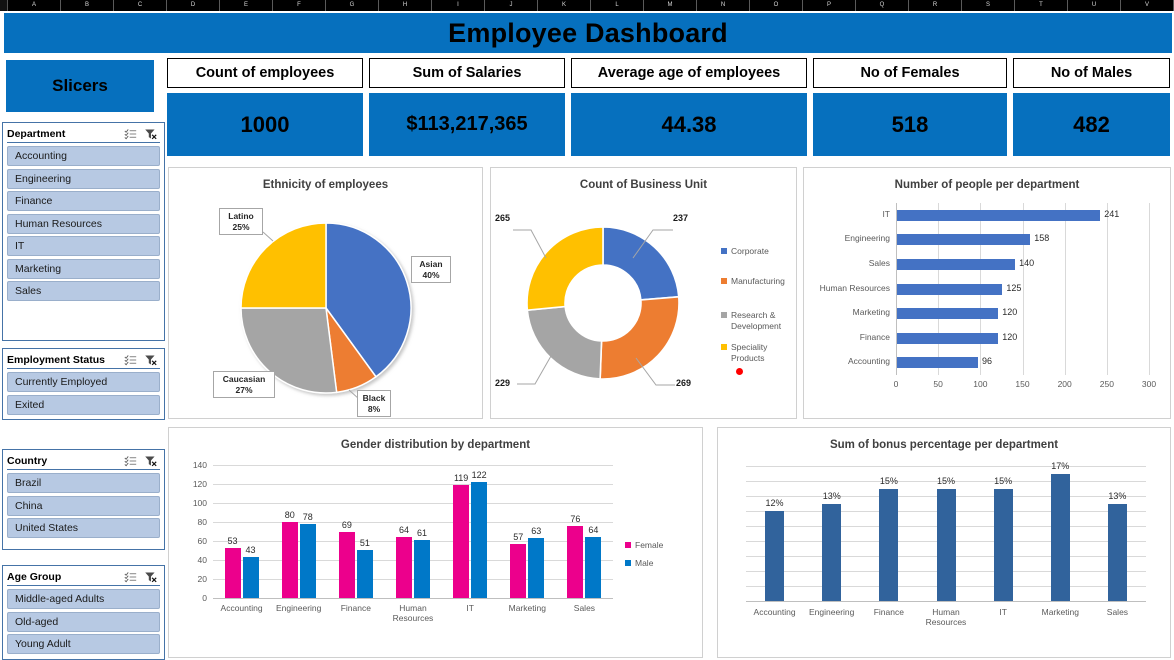  What do you see at coordinates (511, 5) in the screenshot?
I see `column-header-j: J` at bounding box center [511, 5].